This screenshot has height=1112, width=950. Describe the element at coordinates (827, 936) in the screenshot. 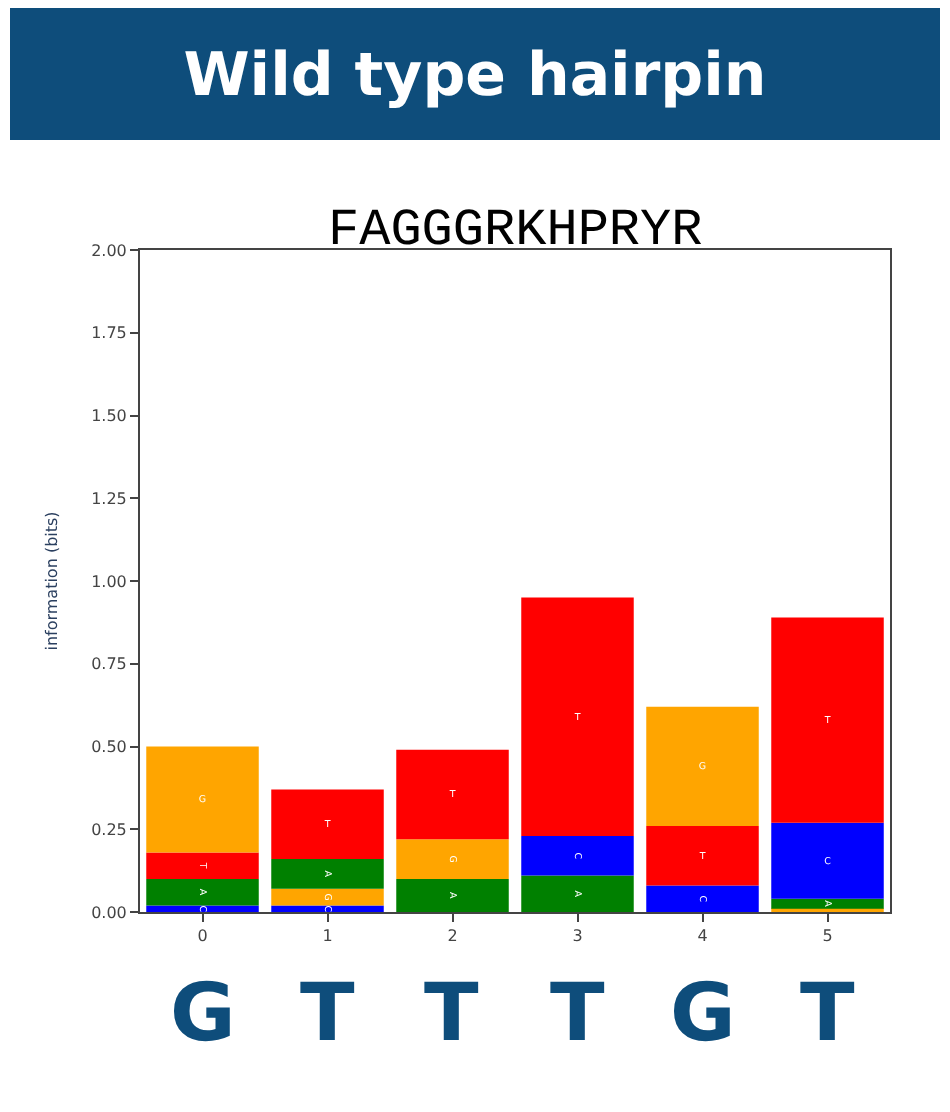

I see `x-tick-label: 5` at that location.